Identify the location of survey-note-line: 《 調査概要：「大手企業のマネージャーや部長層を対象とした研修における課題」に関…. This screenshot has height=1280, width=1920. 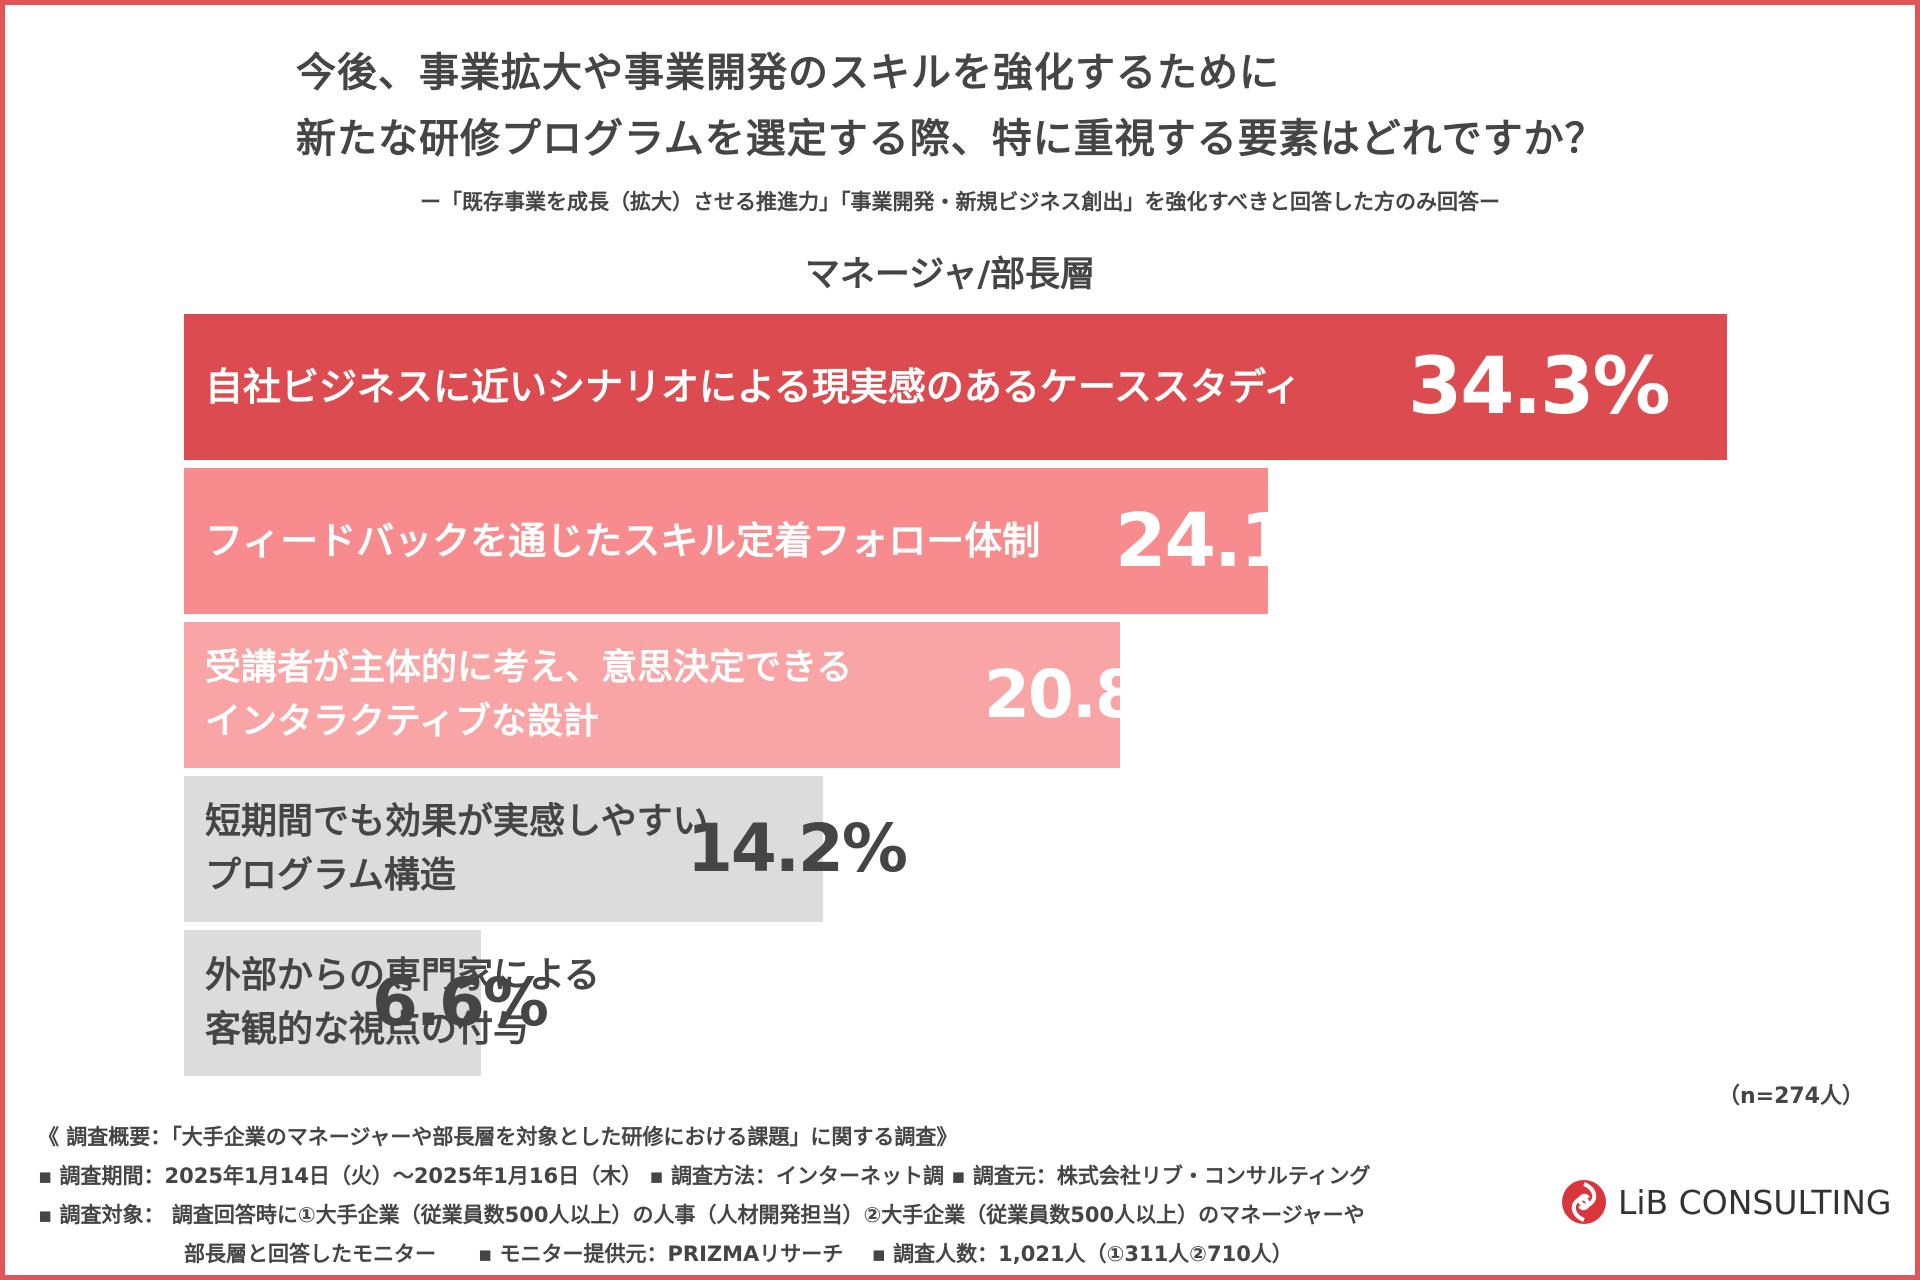
(498, 1137).